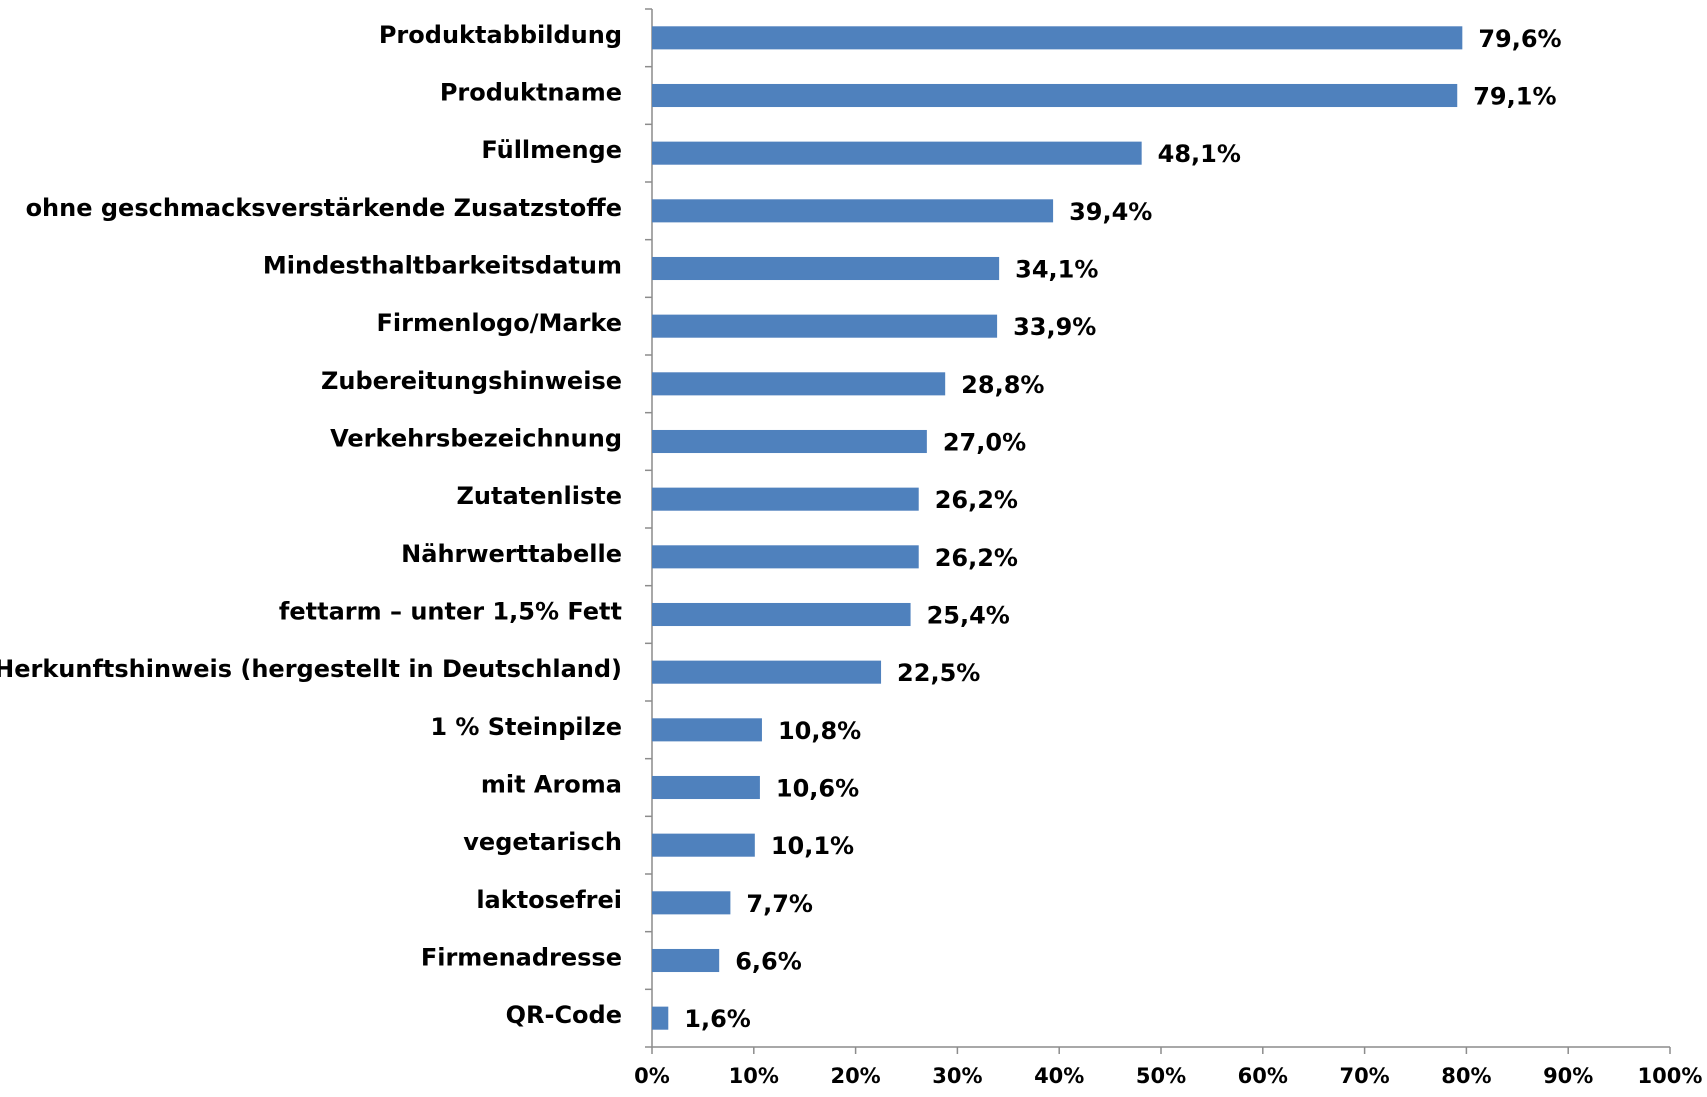 The width and height of the screenshot is (1707, 1097). What do you see at coordinates (779, 904) in the screenshot?
I see `data-label: 7,7%` at bounding box center [779, 904].